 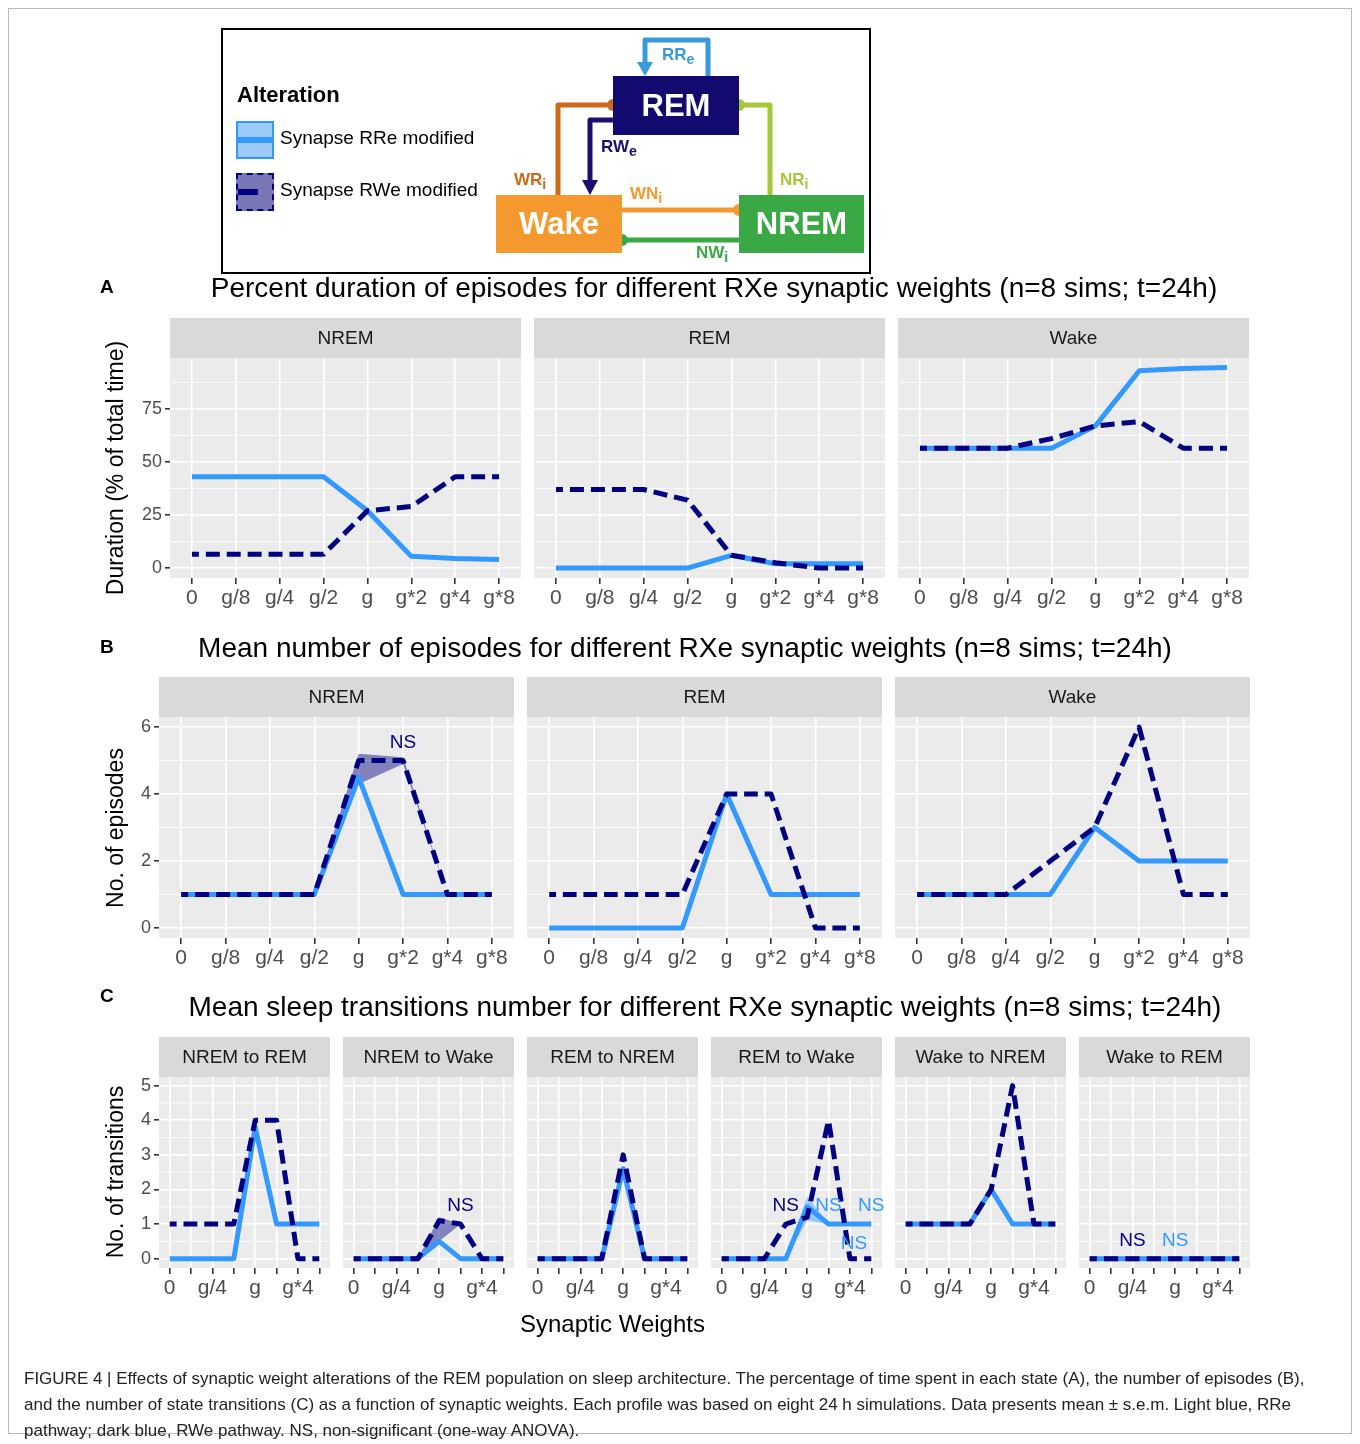 I want to click on text: C, so click(x=107, y=996).